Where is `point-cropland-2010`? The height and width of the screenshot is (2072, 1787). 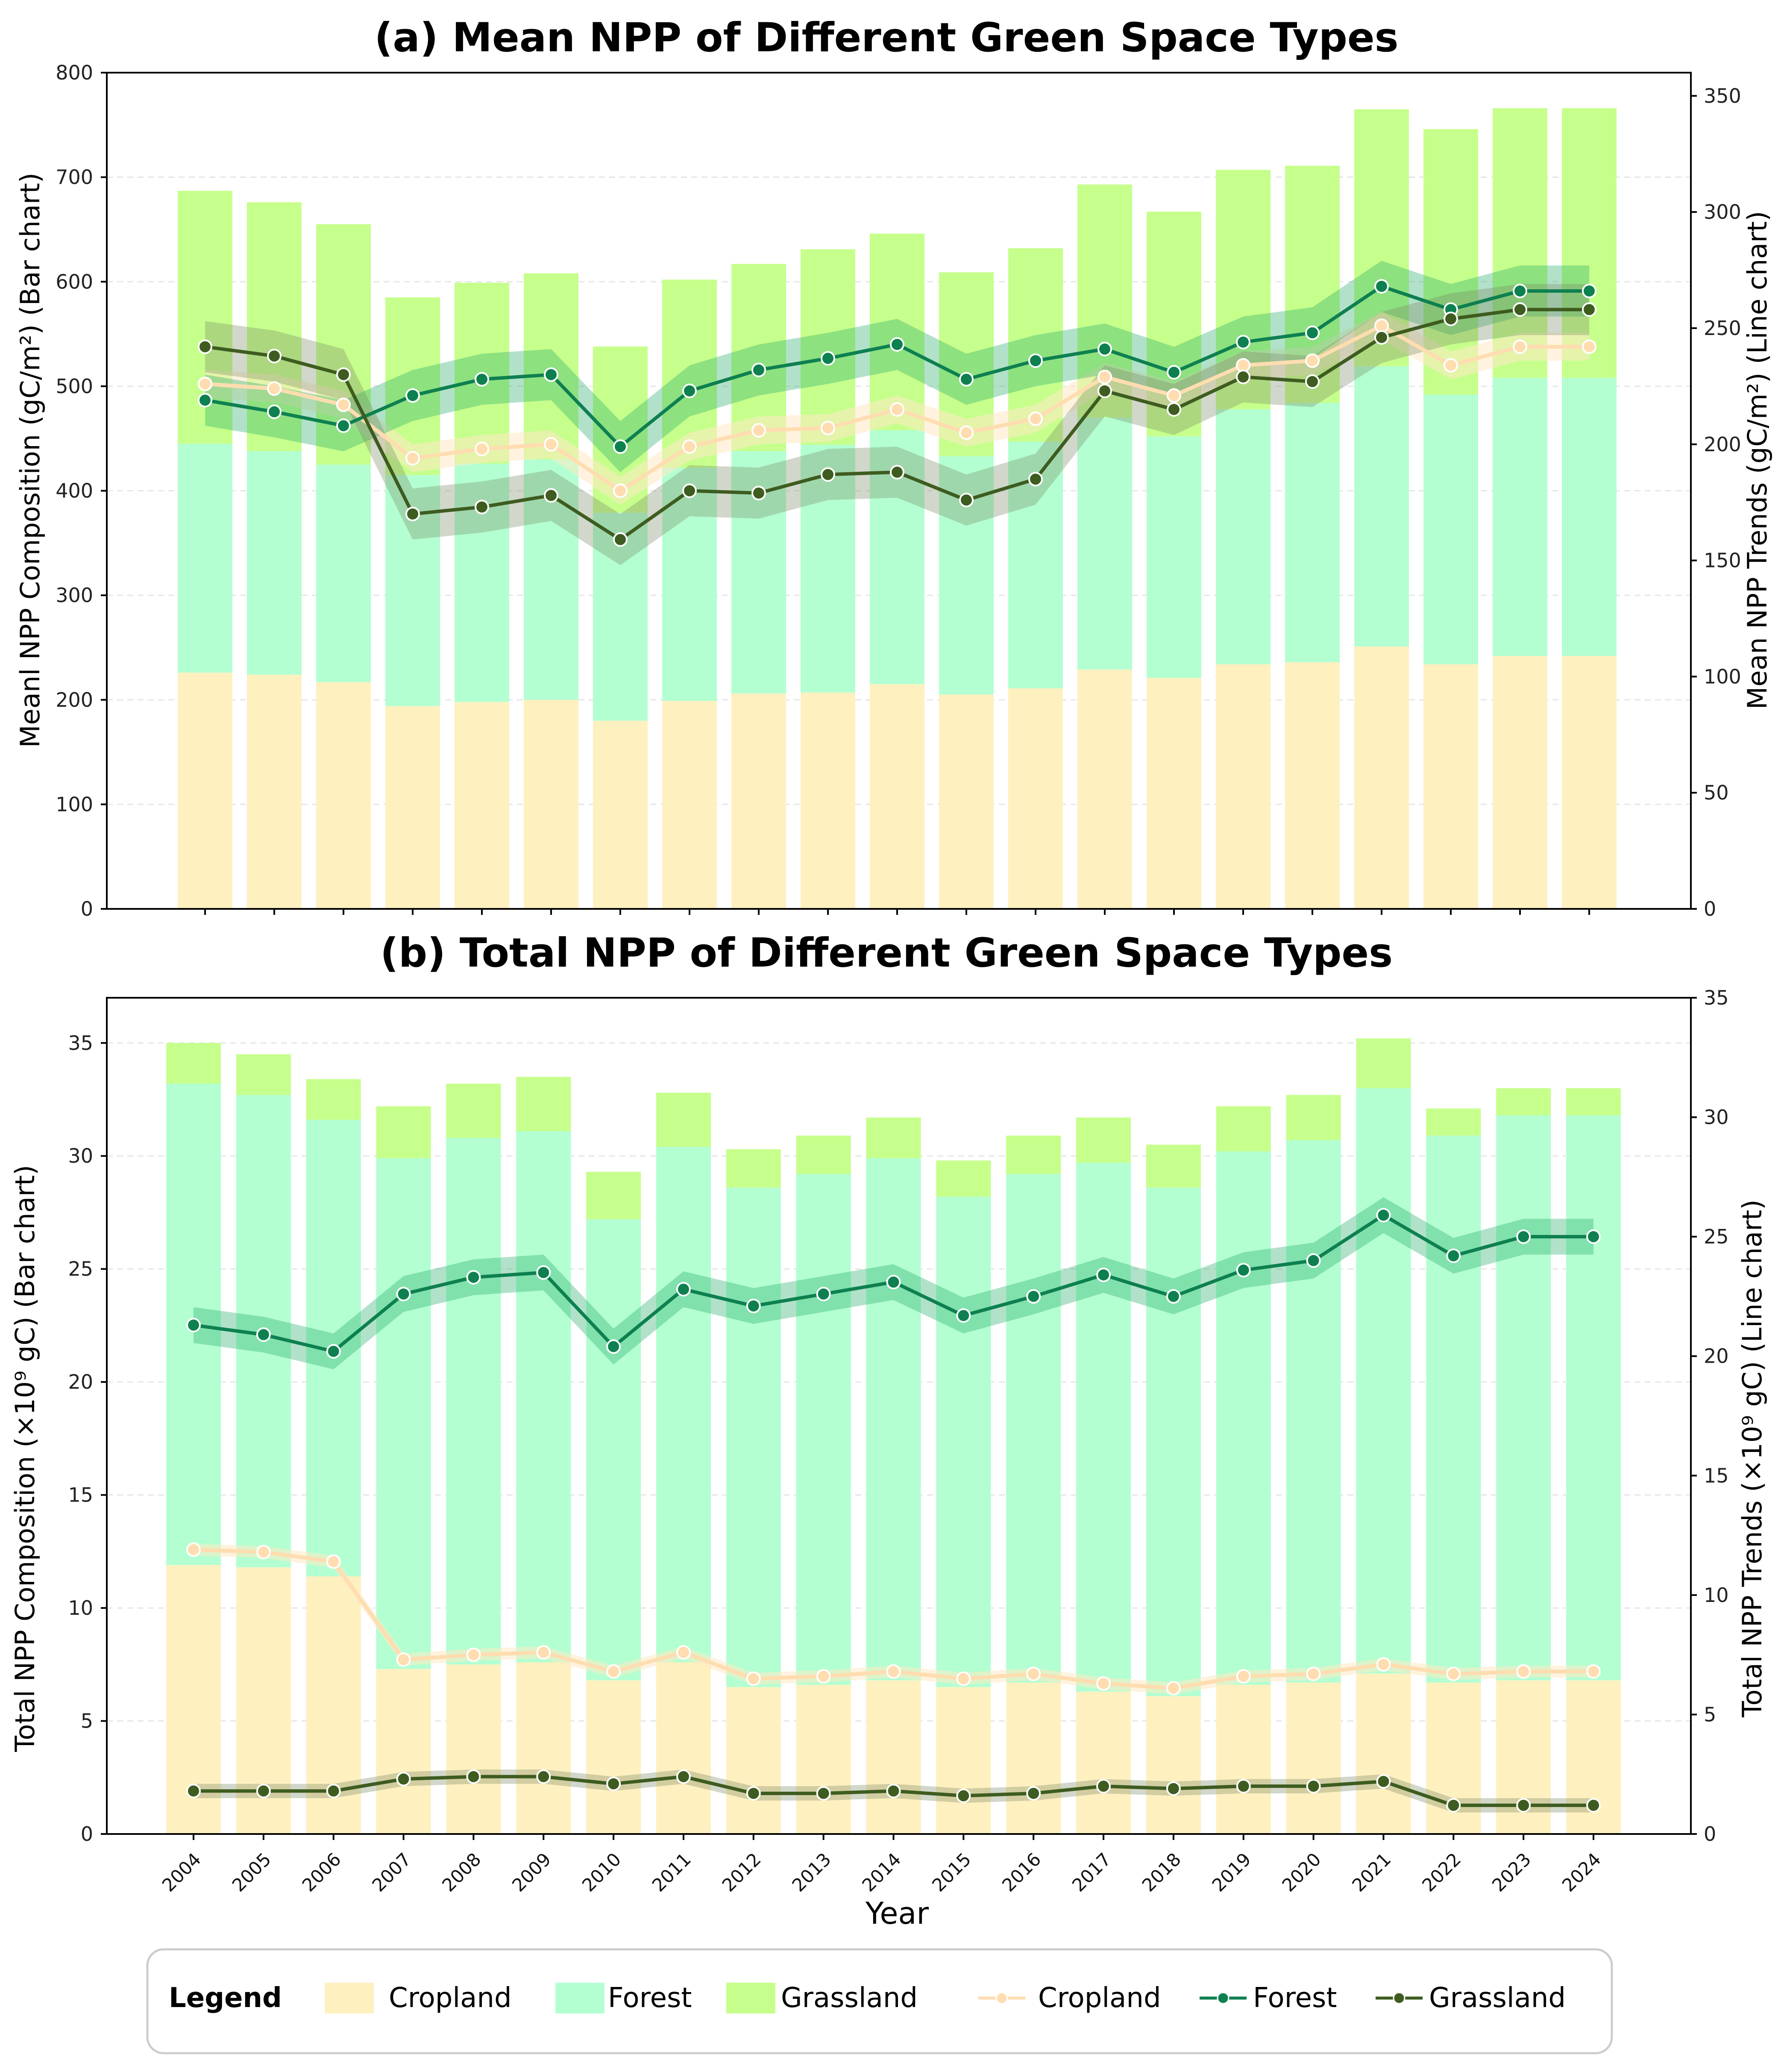
point-cropland-2010 is located at coordinates (620, 490).